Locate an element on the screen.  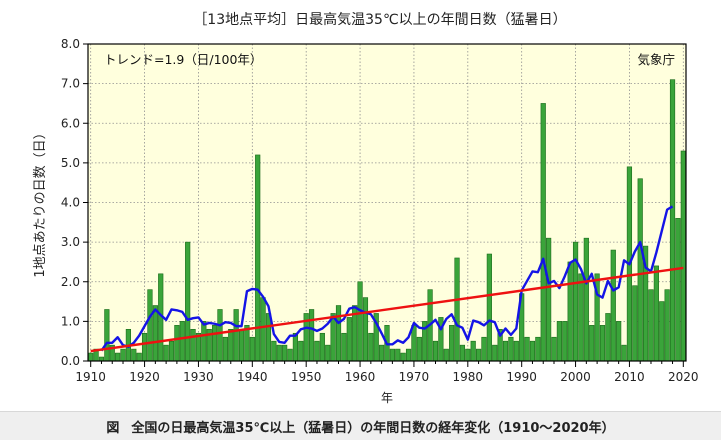
y-tick-label: 7.0 is located at coordinates (70, 84).